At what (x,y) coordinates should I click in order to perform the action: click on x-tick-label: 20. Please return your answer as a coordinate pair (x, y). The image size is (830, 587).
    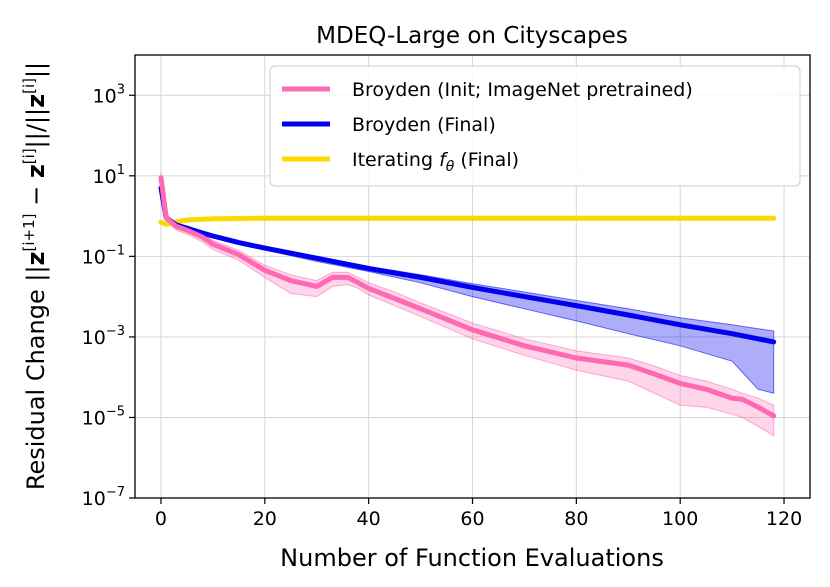
    Looking at the image, I should click on (265, 519).